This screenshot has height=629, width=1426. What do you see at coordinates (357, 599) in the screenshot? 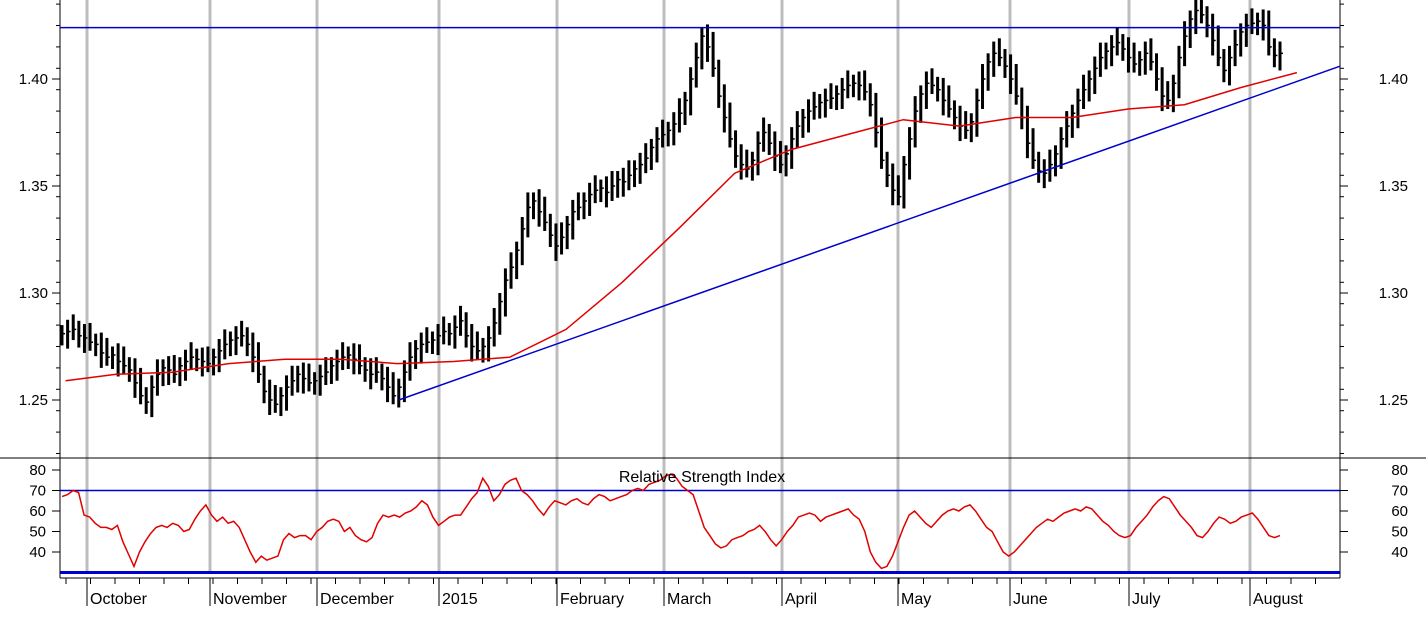
I see `x-tick-label: December` at bounding box center [357, 599].